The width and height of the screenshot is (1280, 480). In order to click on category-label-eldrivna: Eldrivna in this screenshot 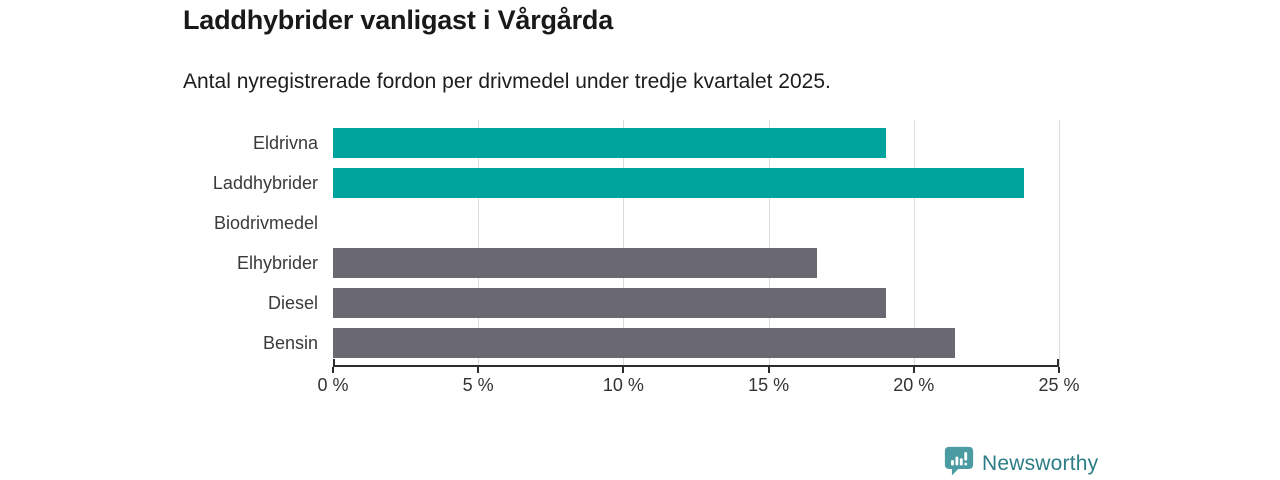, I will do `click(285, 143)`.